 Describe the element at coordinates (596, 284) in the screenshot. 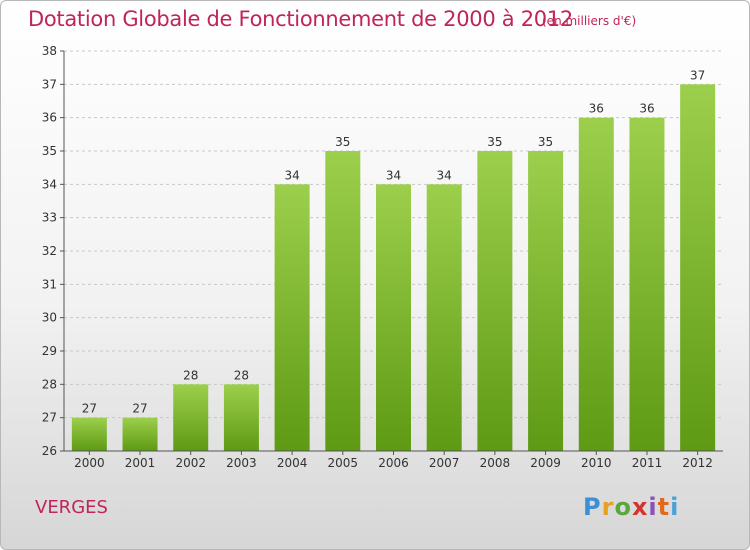

I see `bar-2010` at that location.